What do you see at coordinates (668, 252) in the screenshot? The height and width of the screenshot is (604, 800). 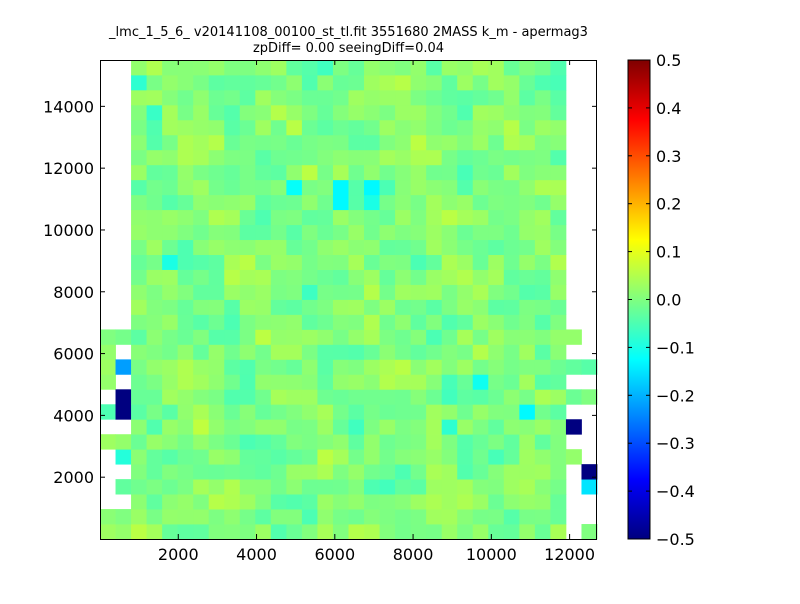 I see `colorbar-tick-label: 0.1` at bounding box center [668, 252].